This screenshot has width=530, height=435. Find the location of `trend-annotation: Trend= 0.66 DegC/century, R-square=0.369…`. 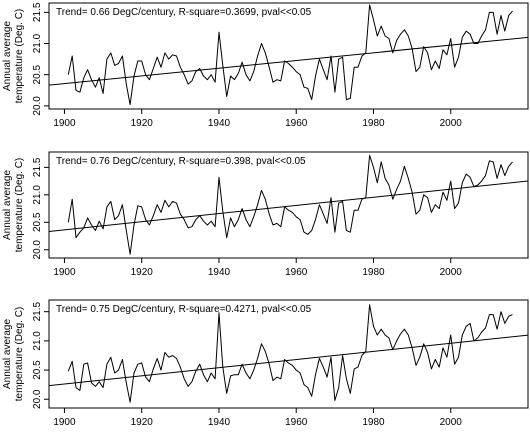

trend-annotation: Trend= 0.66 DegC/century, R-square=0.369… is located at coordinates (184, 12).